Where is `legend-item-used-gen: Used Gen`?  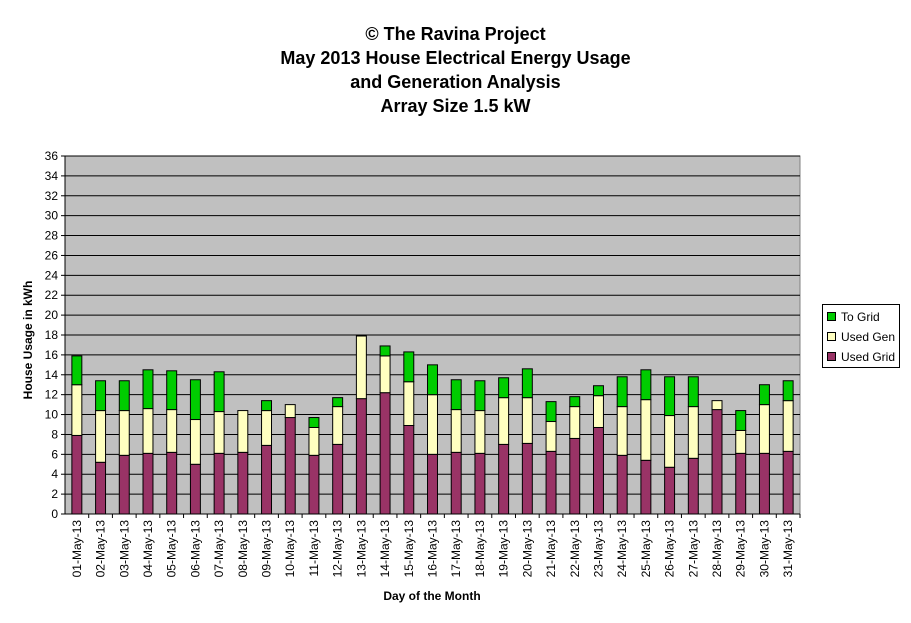 legend-item-used-gen: Used Gen is located at coordinates (861, 337).